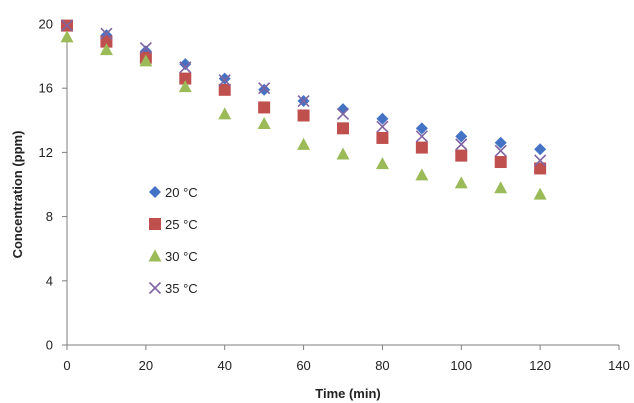 The height and width of the screenshot is (403, 634). I want to click on legend-label: 20 °C, so click(181, 192).